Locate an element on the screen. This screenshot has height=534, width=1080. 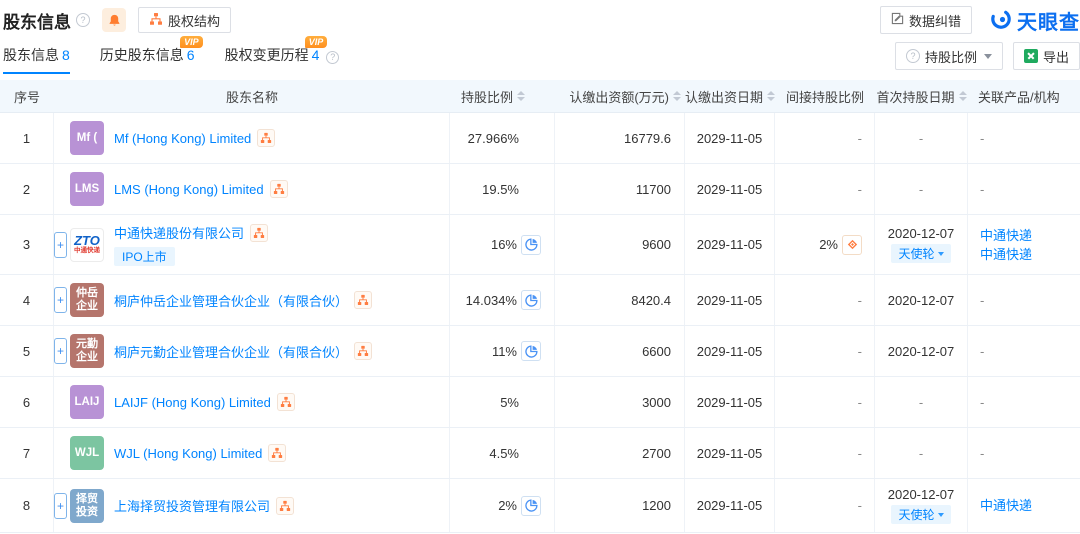
title-help-icon: ? is located at coordinates (83, 20).